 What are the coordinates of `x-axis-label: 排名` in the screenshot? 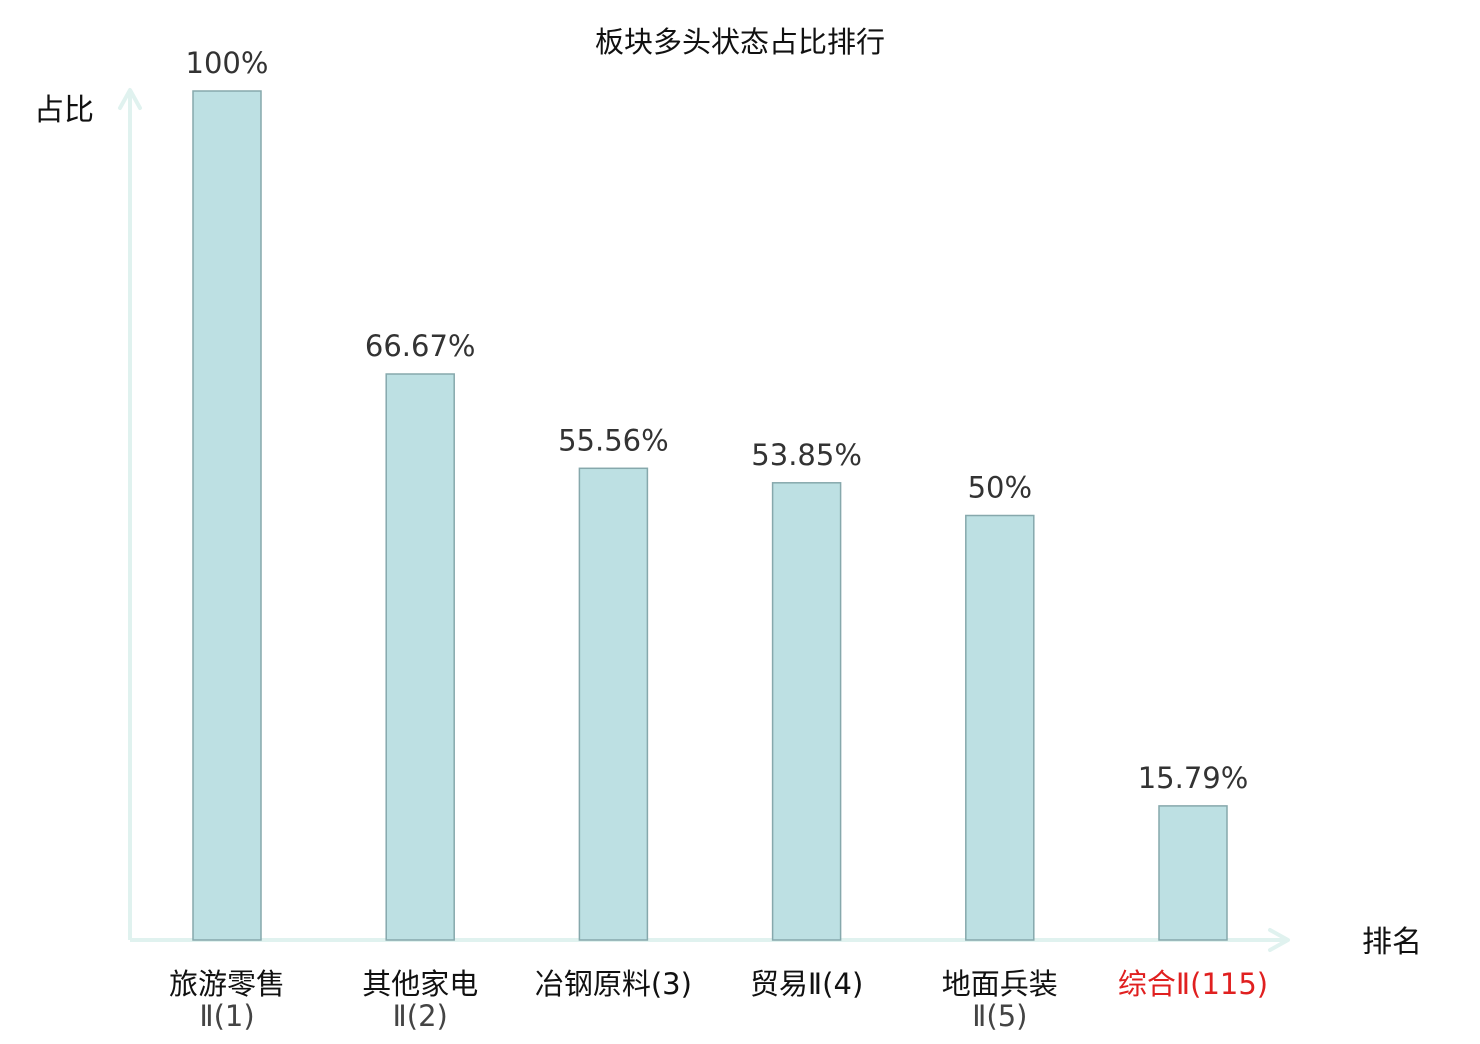 It's located at (1392, 942).